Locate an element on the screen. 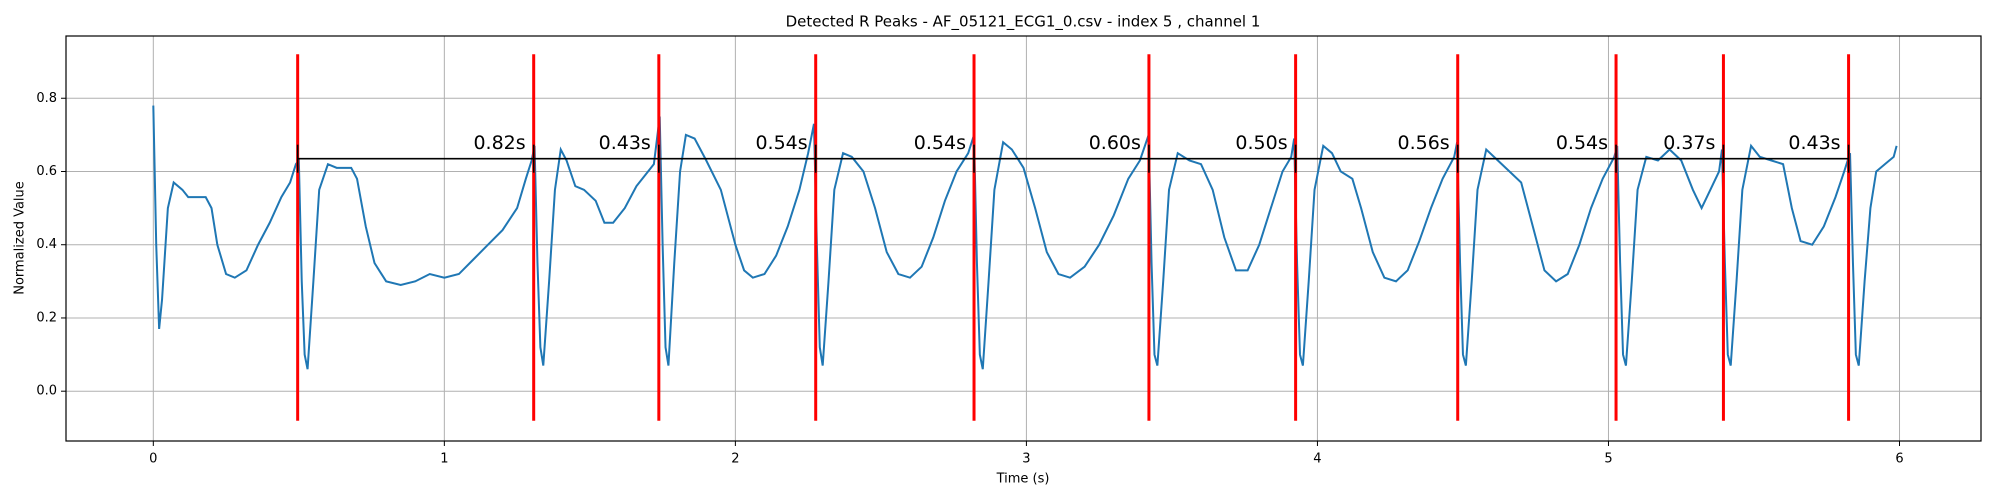 The image size is (2000, 500). x-axis-label: Time (s) is located at coordinates (1023, 479).